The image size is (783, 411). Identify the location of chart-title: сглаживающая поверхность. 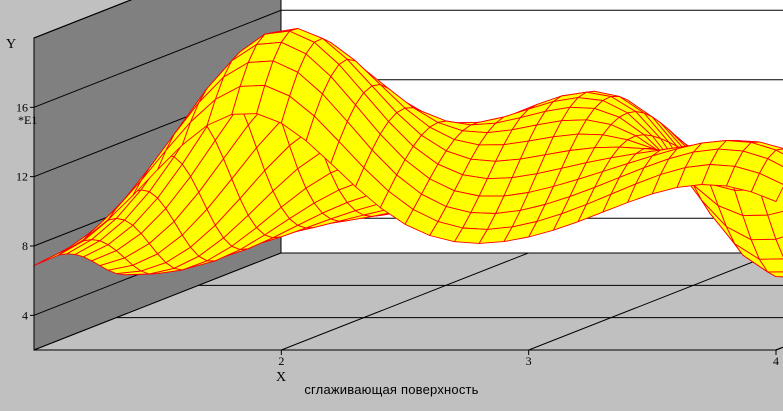
(391, 389).